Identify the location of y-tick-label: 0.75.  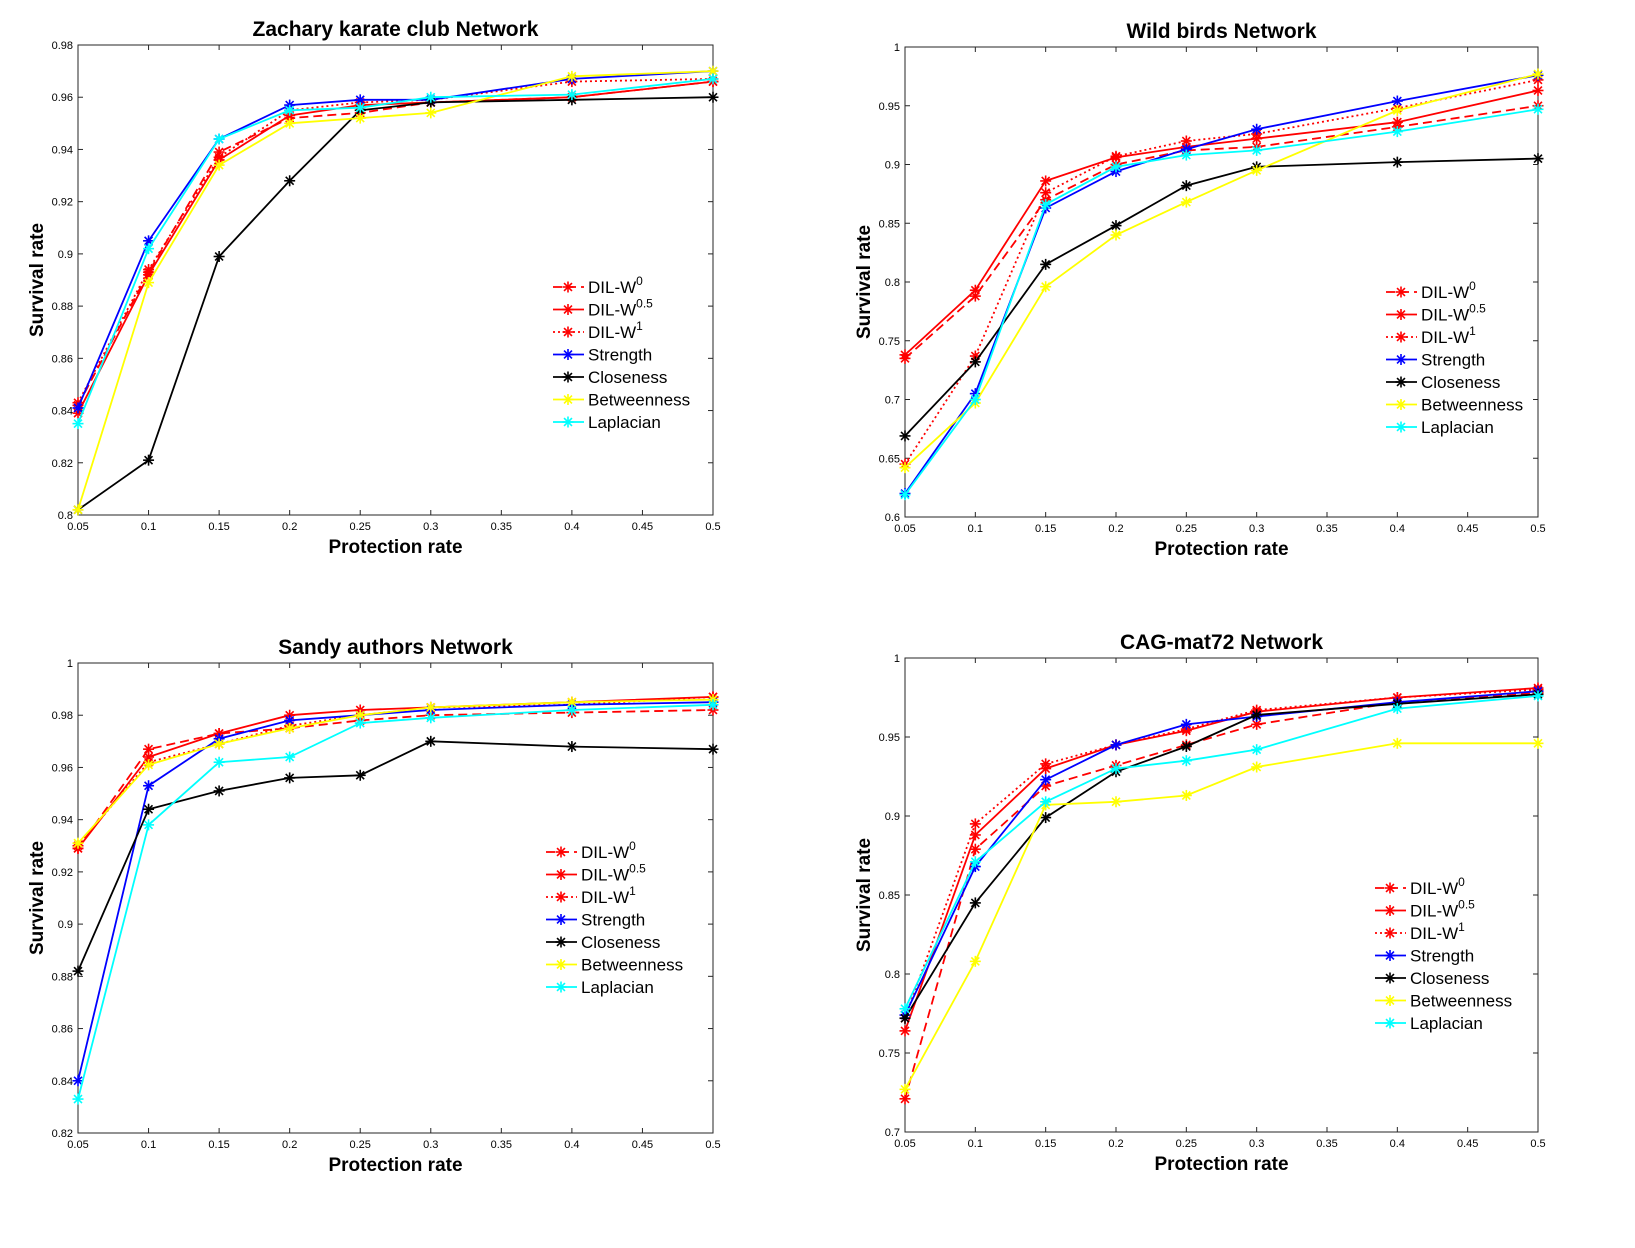
(889, 1054).